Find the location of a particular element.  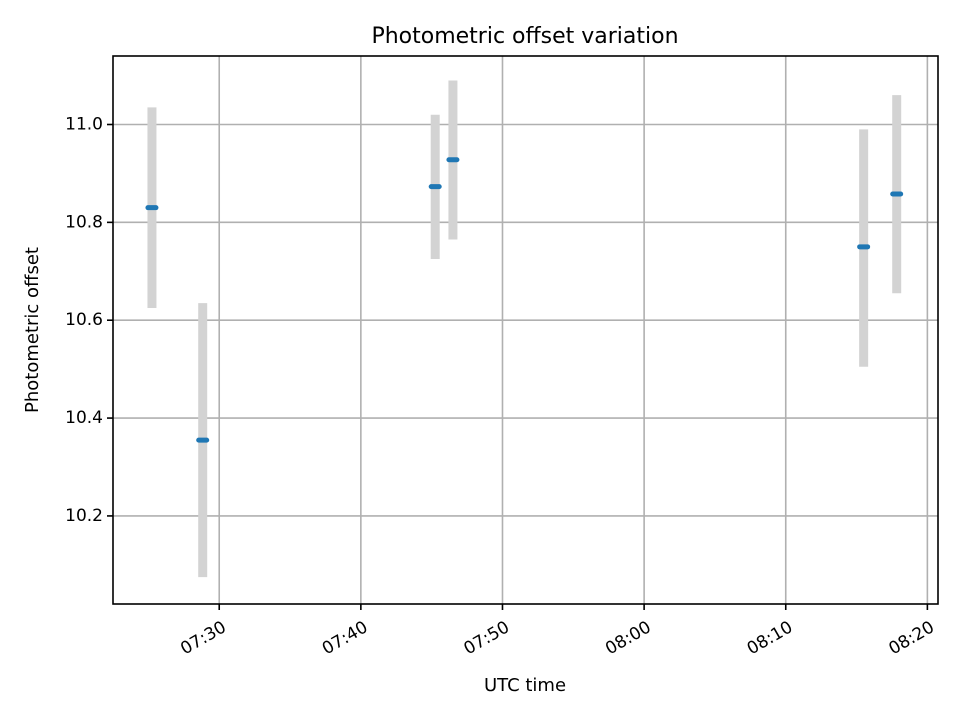

x-tick-label: 08:00 is located at coordinates (628, 638).